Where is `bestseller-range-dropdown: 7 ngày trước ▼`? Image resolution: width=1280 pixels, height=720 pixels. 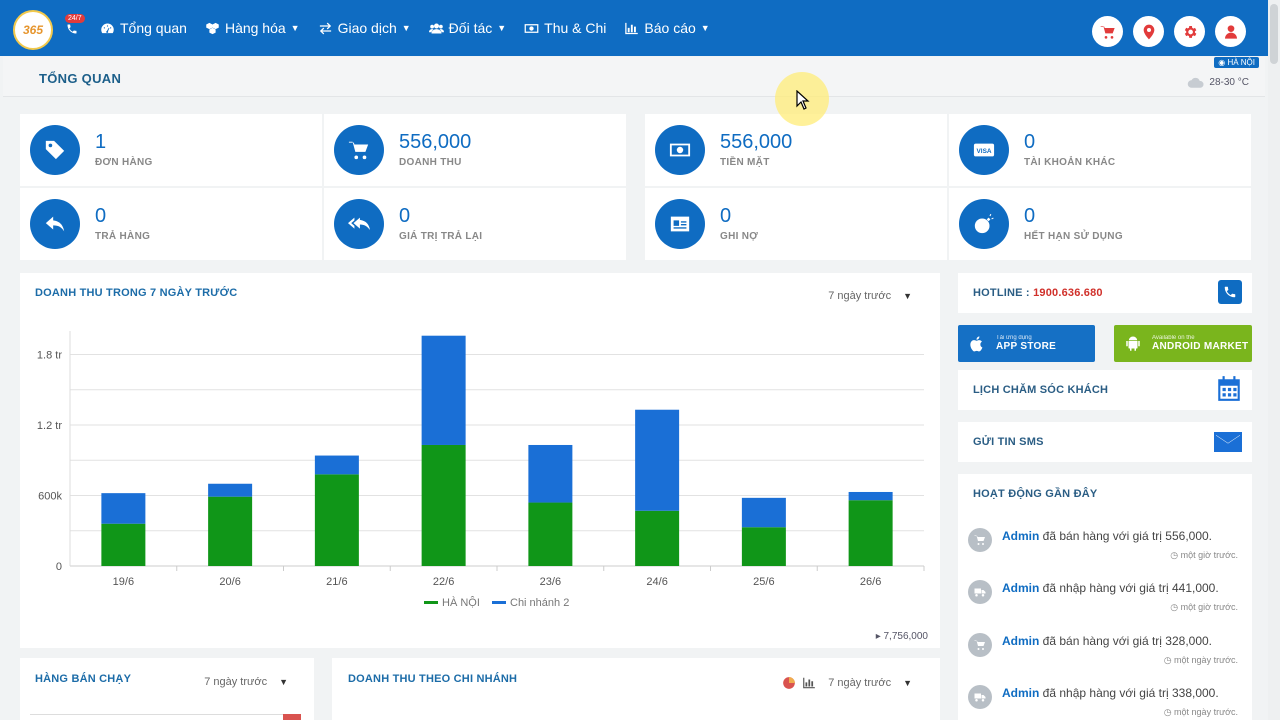 bestseller-range-dropdown: 7 ngày trước ▼ is located at coordinates (246, 682).